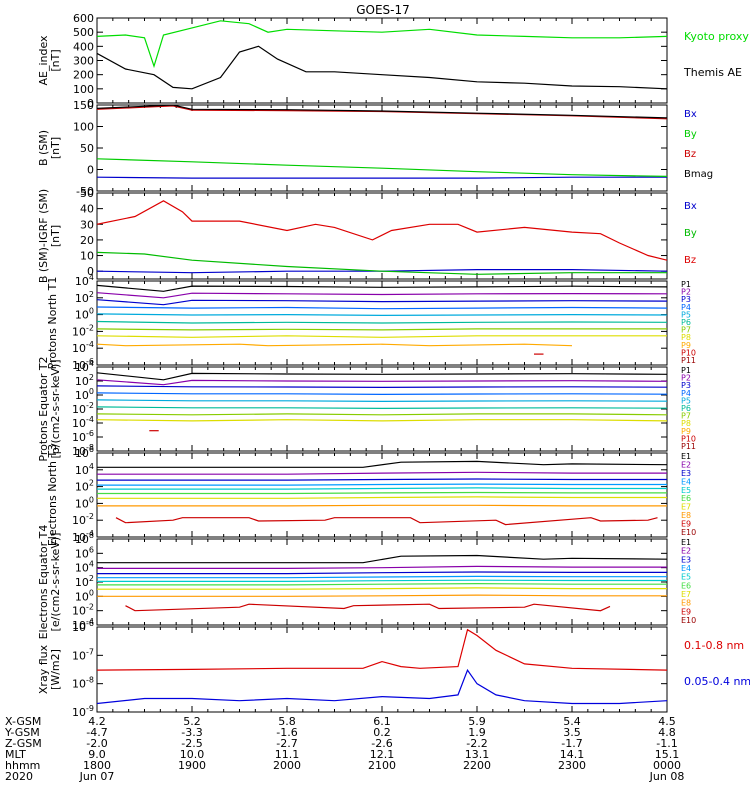 The width and height of the screenshot is (750, 800). Describe the element at coordinates (23, 743) in the screenshot. I see `x-axis-row-label: Z-GSM` at that location.